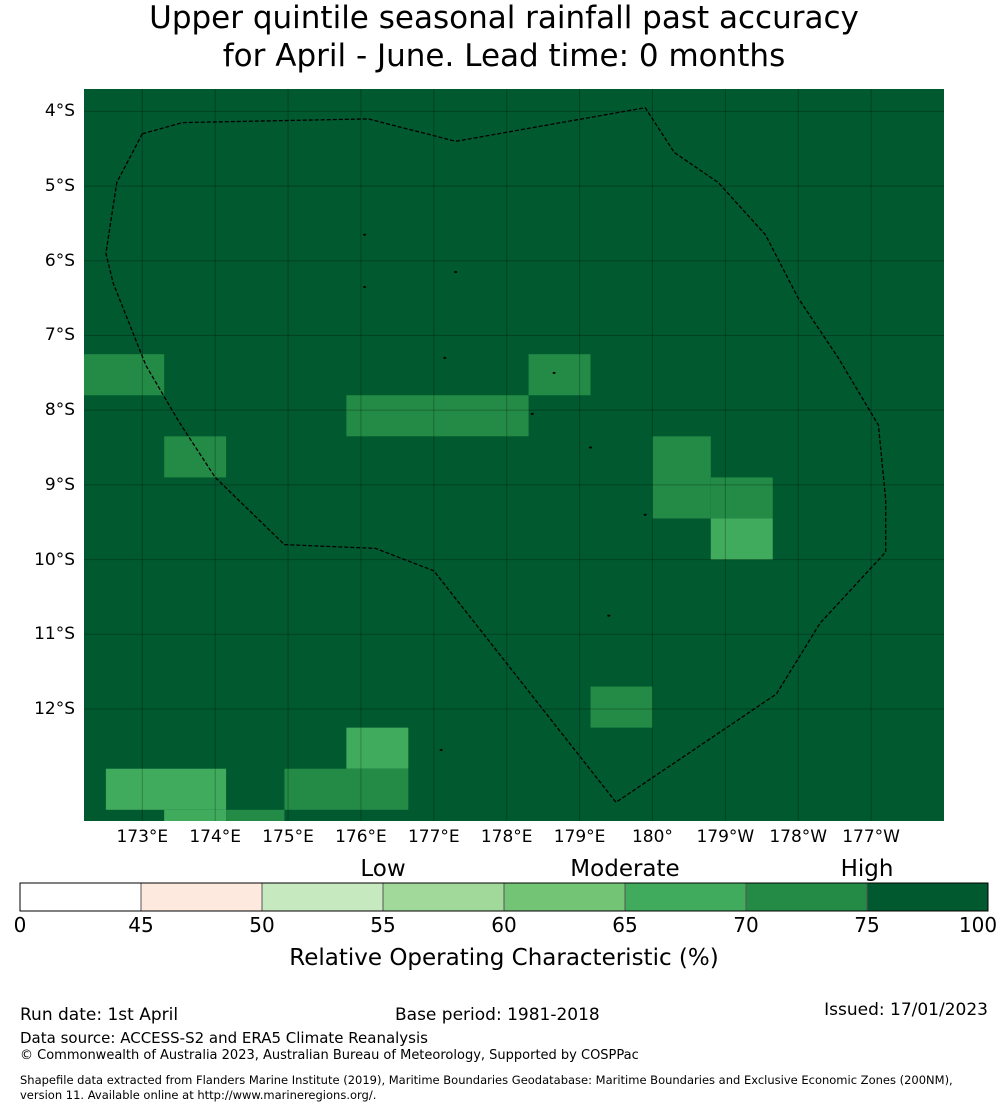  I want to click on latitude-label: 10°S, so click(54, 559).